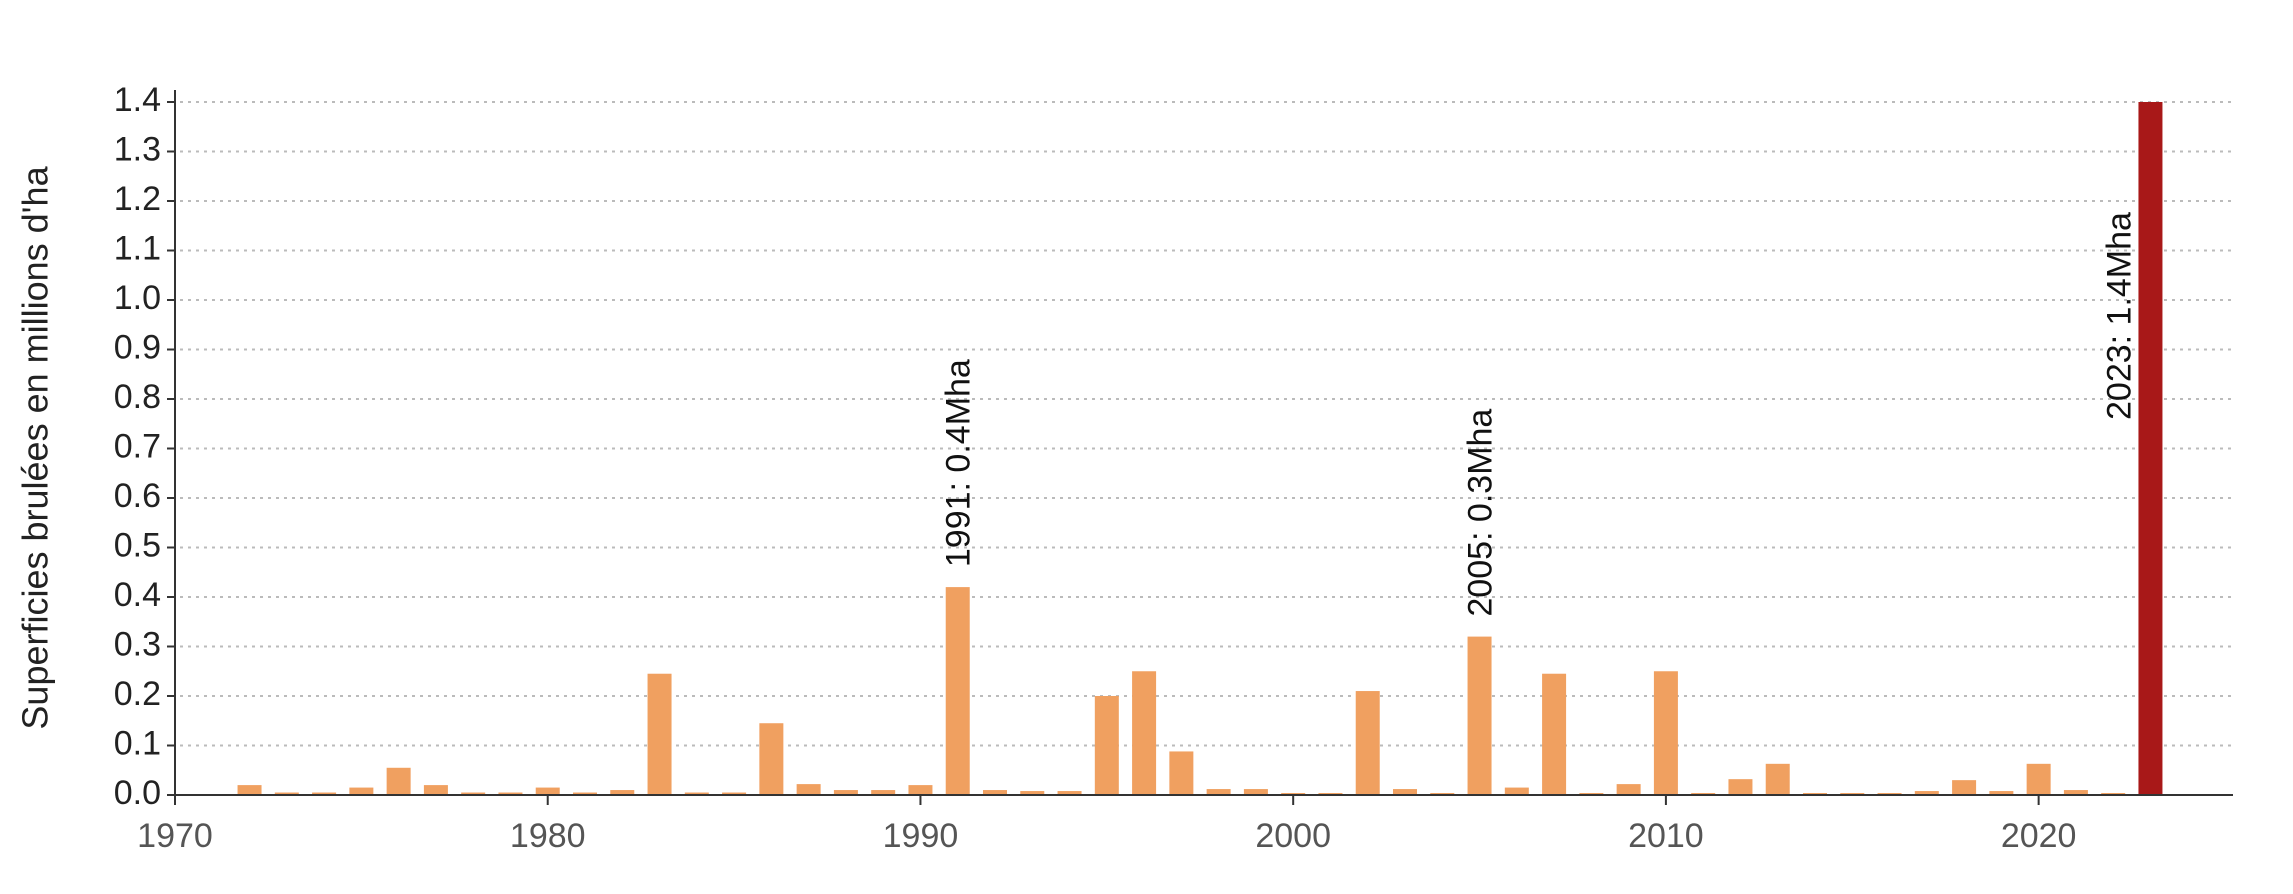 This screenshot has width=2293, height=894. Describe the element at coordinates (1666, 733) in the screenshot. I see `bar-2010` at that location.